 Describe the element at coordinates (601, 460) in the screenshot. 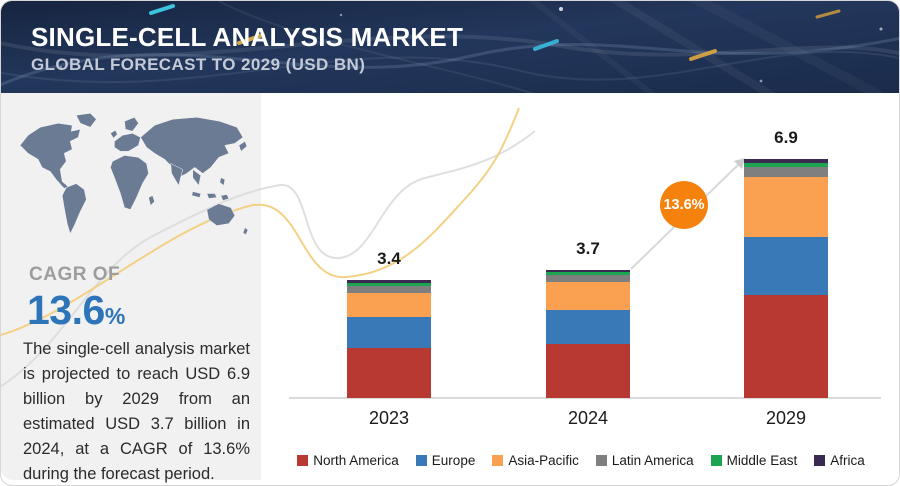

I see `legend-swatch-latin-america` at that location.